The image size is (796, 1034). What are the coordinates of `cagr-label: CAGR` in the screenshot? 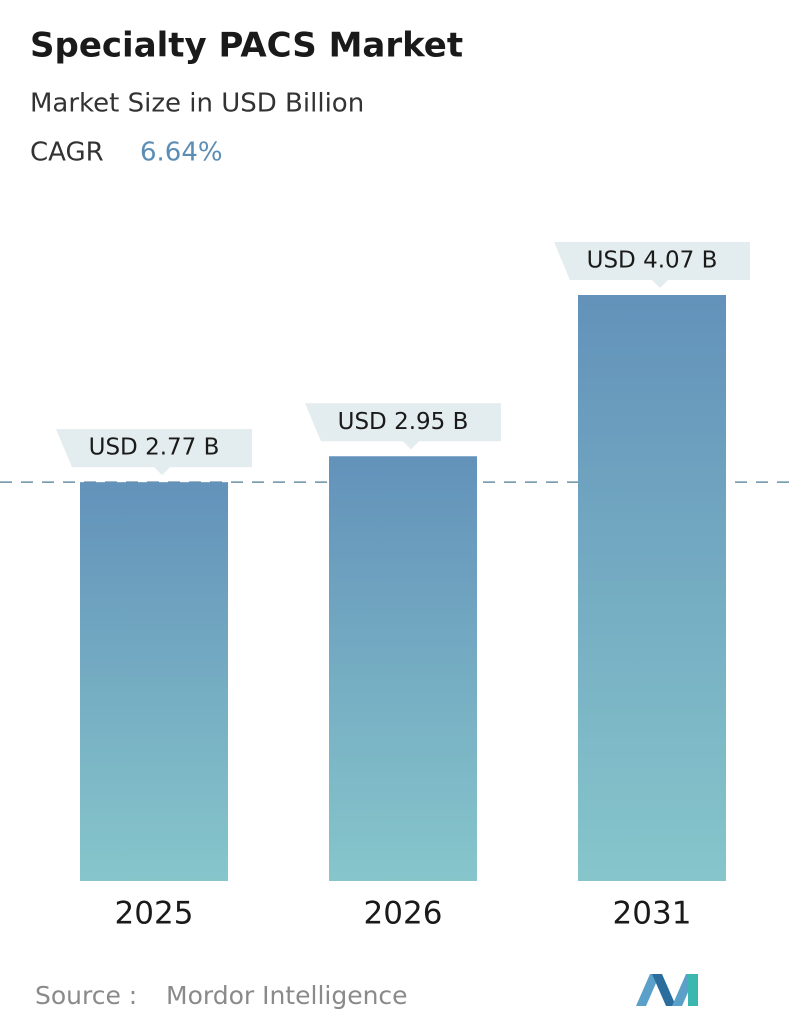 It's located at (67, 153).